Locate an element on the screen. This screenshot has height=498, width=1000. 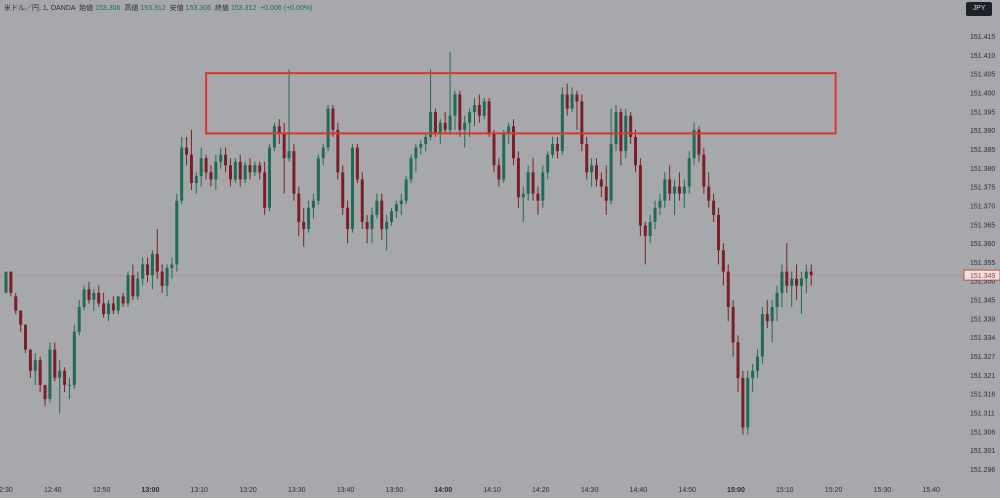
x-tick-label: 12:50 is located at coordinates (102, 490).